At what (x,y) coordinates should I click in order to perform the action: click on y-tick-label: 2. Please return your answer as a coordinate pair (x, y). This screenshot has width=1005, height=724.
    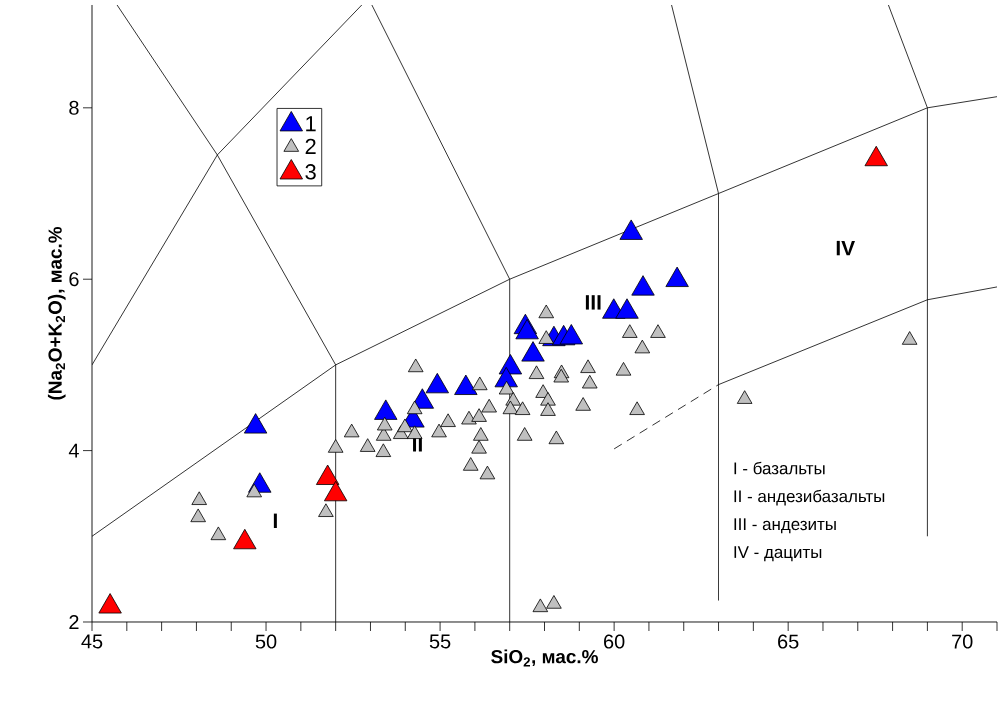
    Looking at the image, I should click on (74, 622).